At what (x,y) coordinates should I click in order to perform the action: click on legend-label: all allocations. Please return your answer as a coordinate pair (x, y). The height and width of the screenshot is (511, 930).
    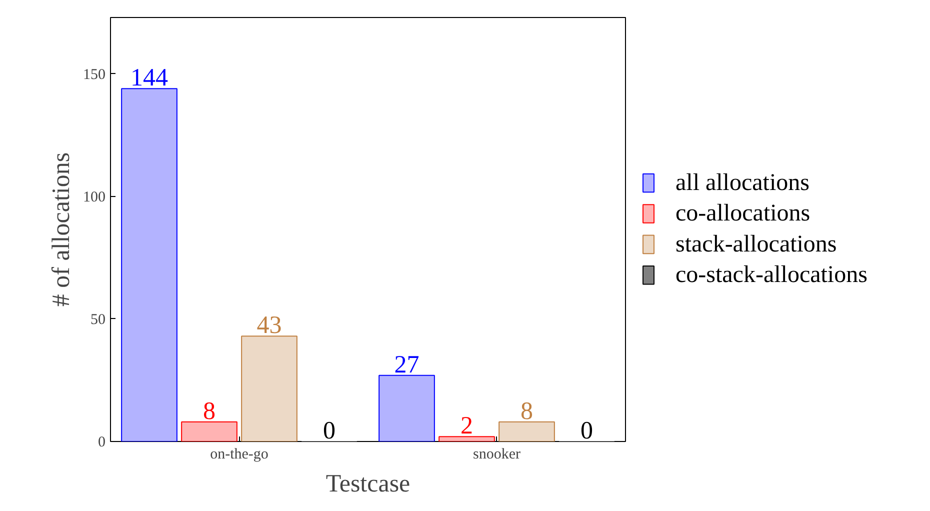
    Looking at the image, I should click on (743, 183).